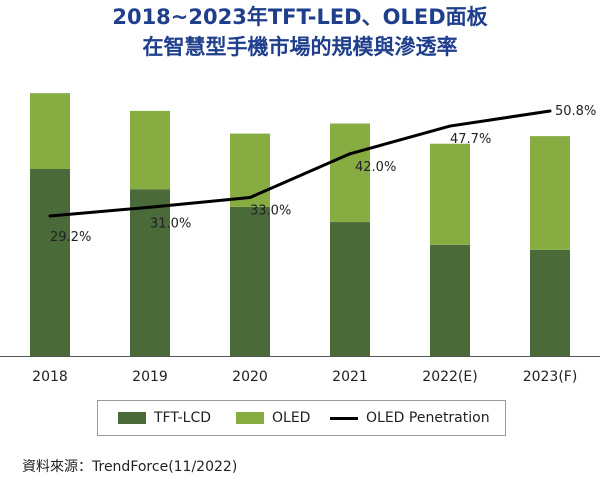  I want to click on legend-label-oled: OLED, so click(291, 418).